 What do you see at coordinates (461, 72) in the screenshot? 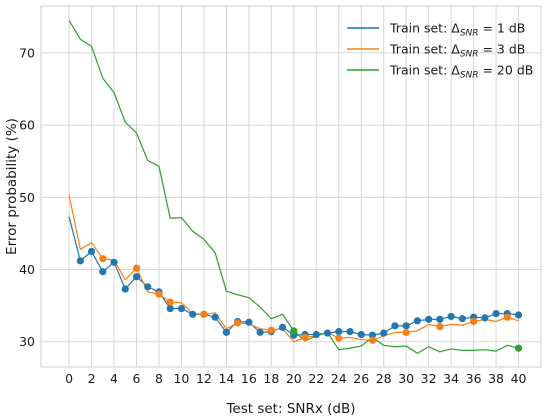
I see `legend-label-3: Train set: ΔSNR = 20 dB` at bounding box center [461, 72].